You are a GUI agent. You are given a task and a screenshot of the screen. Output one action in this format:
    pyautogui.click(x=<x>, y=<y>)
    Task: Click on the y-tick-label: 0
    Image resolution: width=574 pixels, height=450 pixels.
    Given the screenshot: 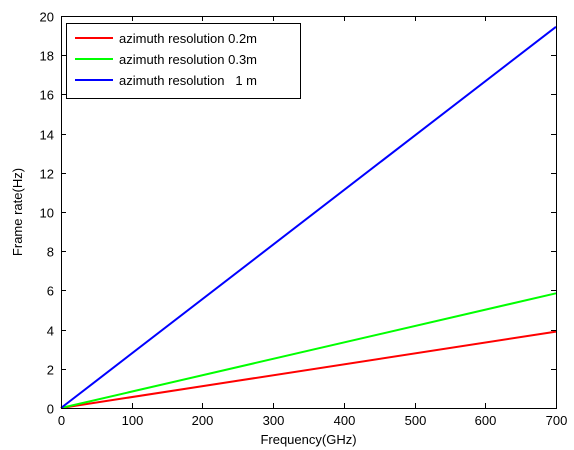 What is the action you would take?
    pyautogui.click(x=50, y=409)
    